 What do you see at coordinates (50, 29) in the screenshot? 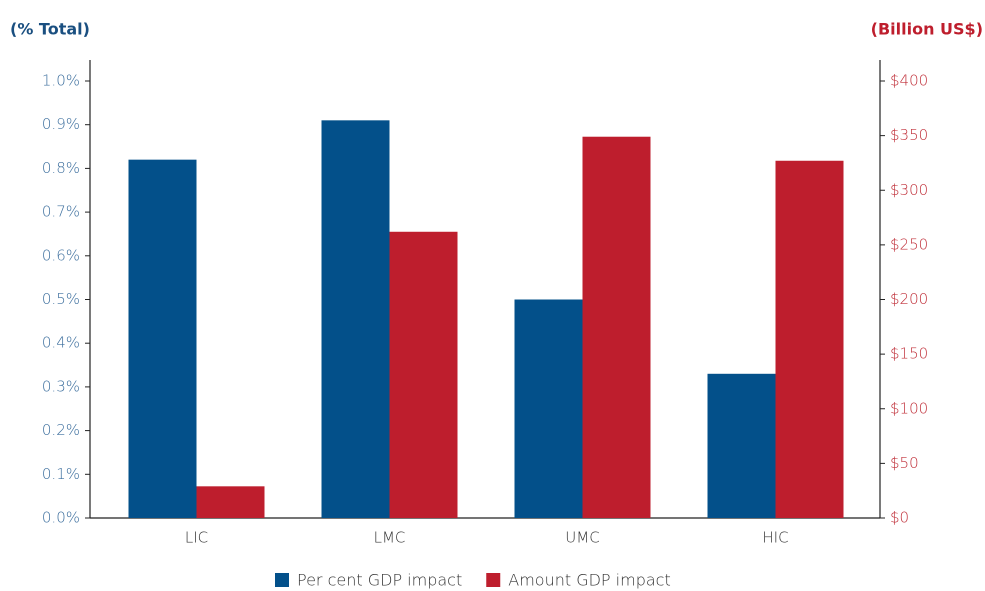
I see `y-axis-title: (% Total)` at bounding box center [50, 29].